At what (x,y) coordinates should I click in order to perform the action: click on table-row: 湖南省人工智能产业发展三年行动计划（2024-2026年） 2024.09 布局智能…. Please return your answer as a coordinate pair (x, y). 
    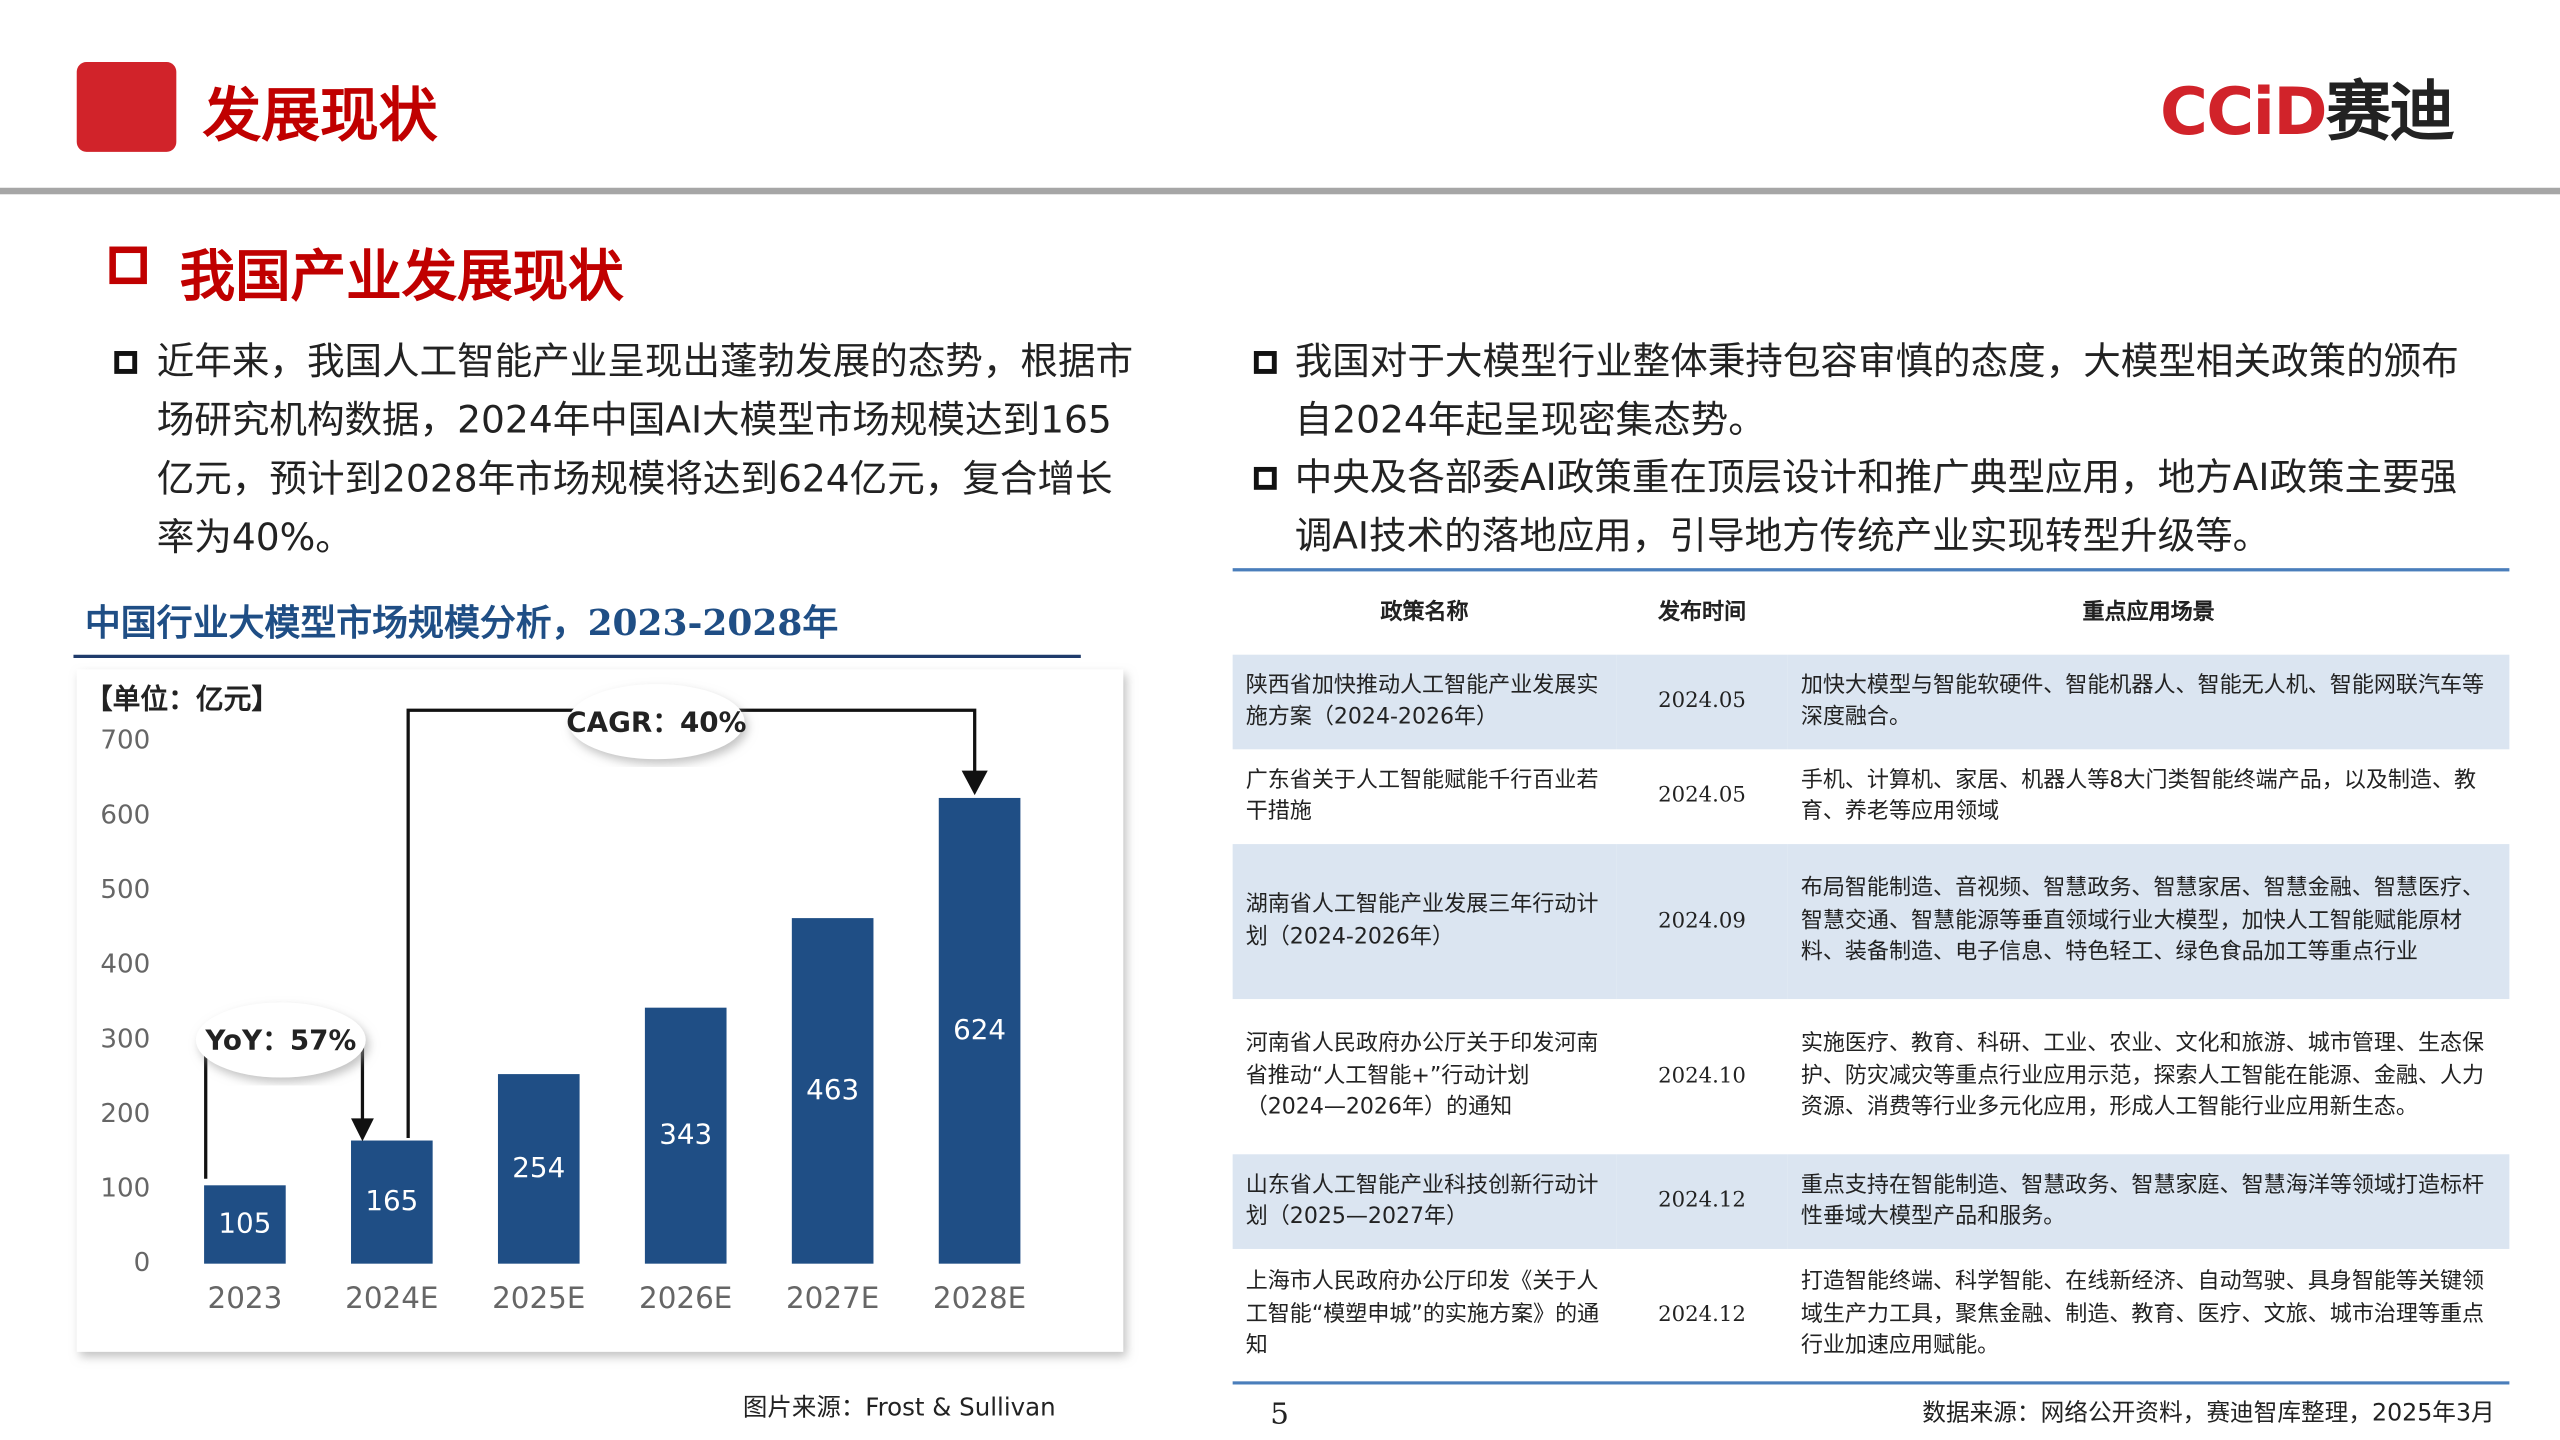
    Looking at the image, I should click on (1871, 922).